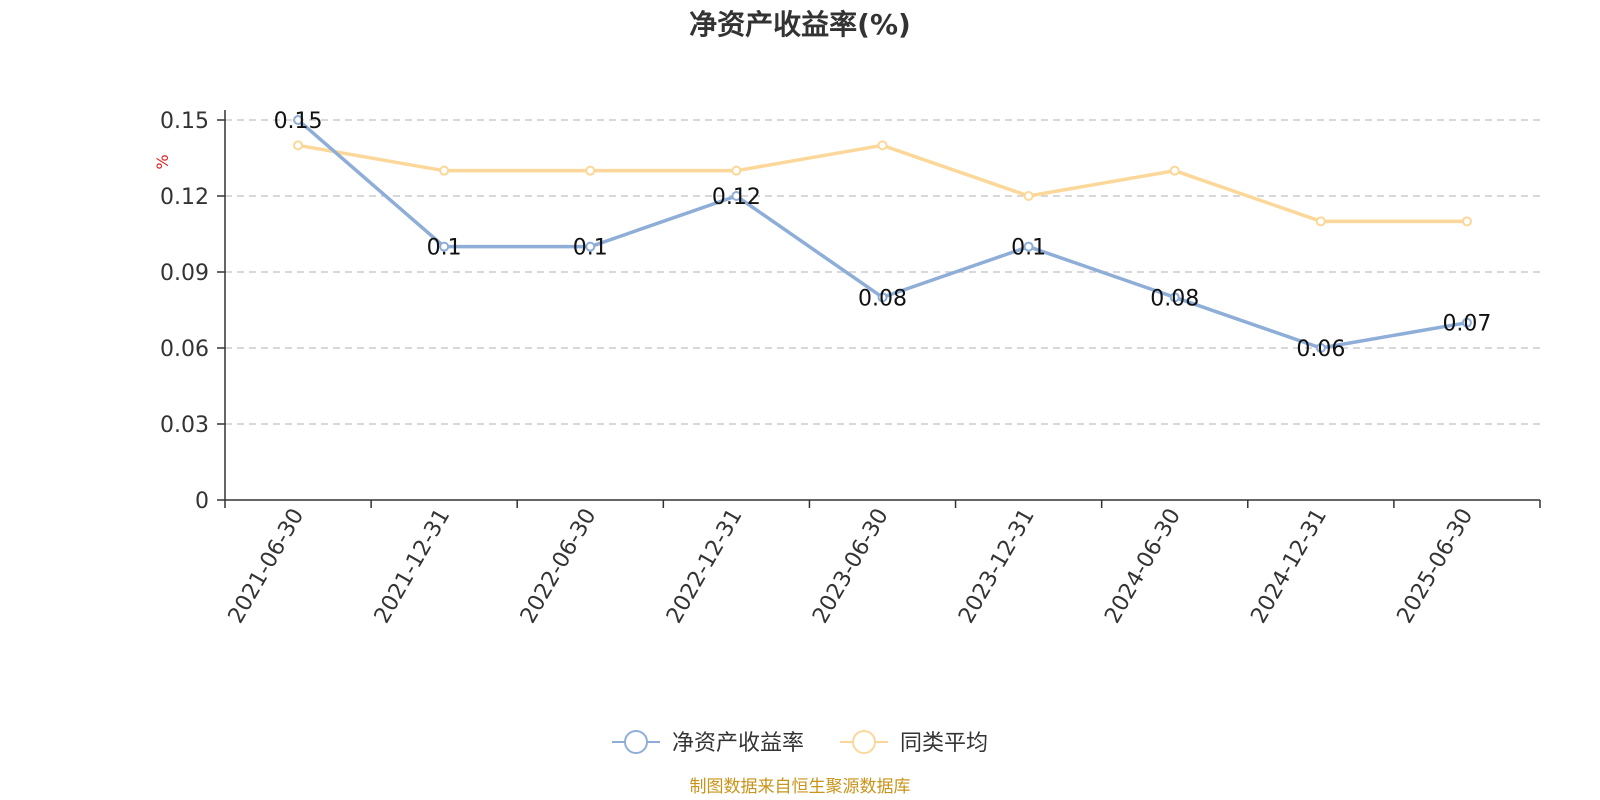 The width and height of the screenshot is (1600, 800). What do you see at coordinates (944, 743) in the screenshot?
I see `legend-label: 同类平均` at bounding box center [944, 743].